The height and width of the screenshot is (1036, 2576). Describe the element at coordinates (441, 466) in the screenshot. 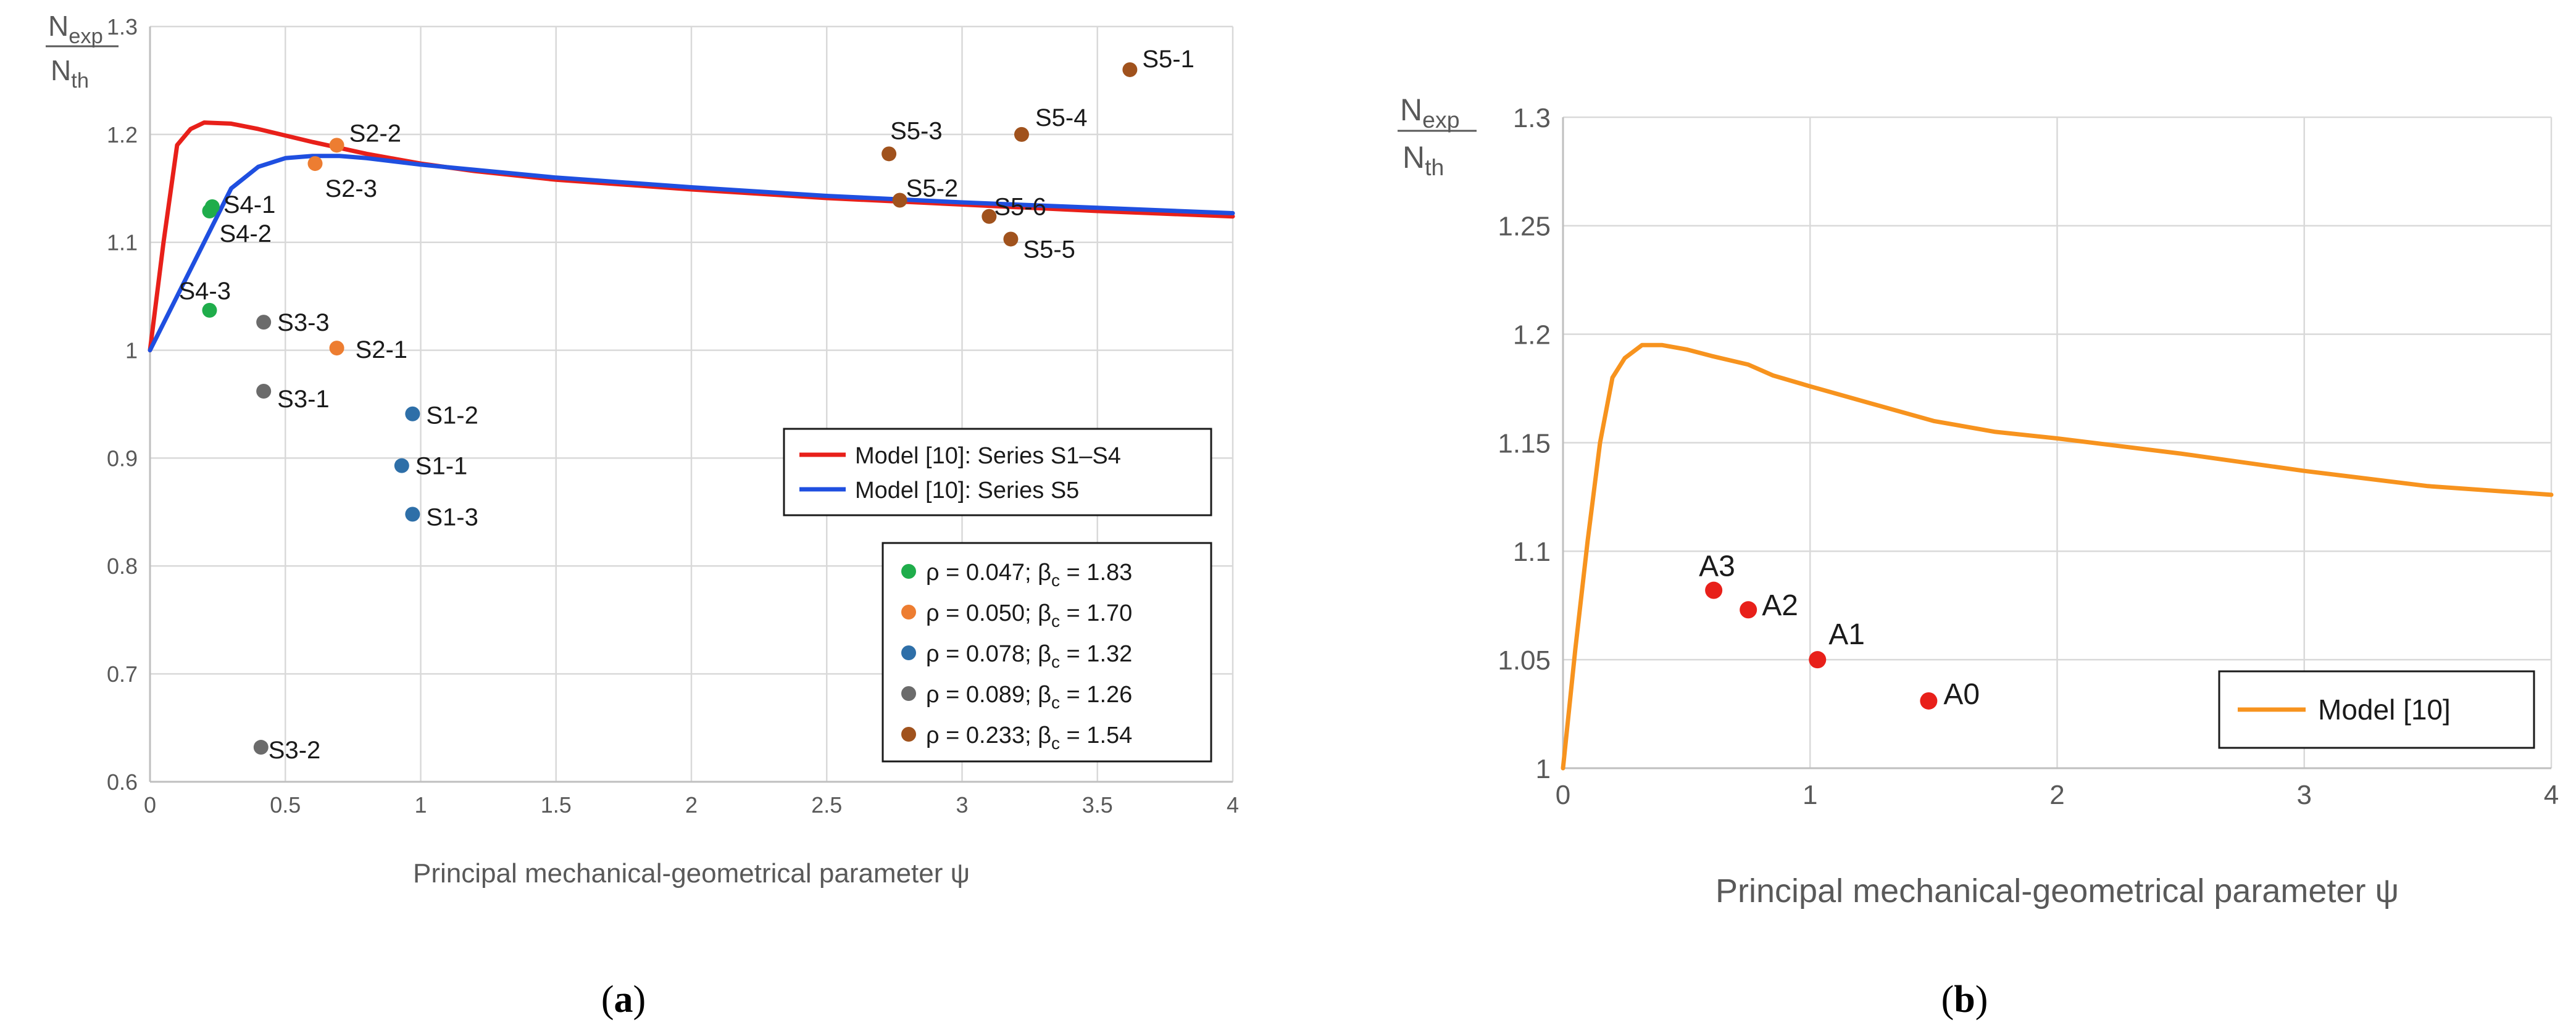

I see `data-point-label: S1-1` at that location.